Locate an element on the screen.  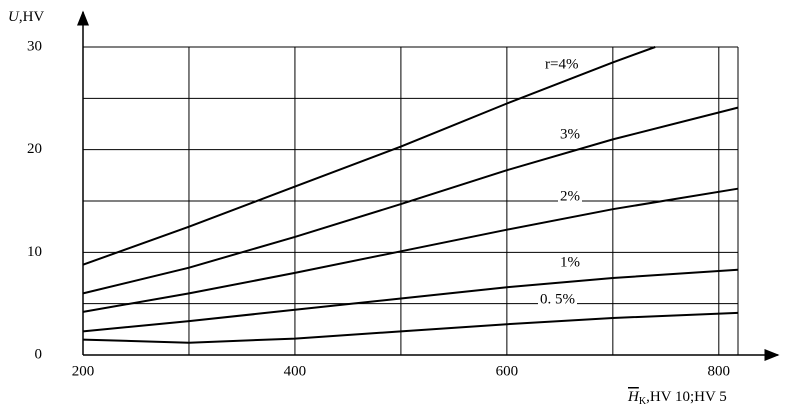
x-tick-label: 600 is located at coordinates (507, 371).